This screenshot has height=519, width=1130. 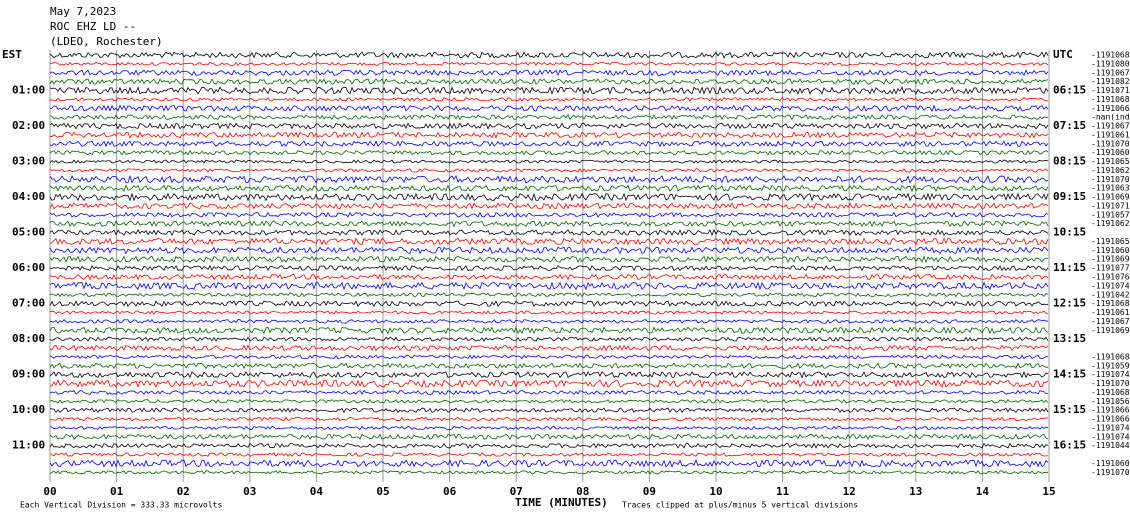 What do you see at coordinates (1110, 365) in the screenshot?
I see `row-value: -1191059` at bounding box center [1110, 365].